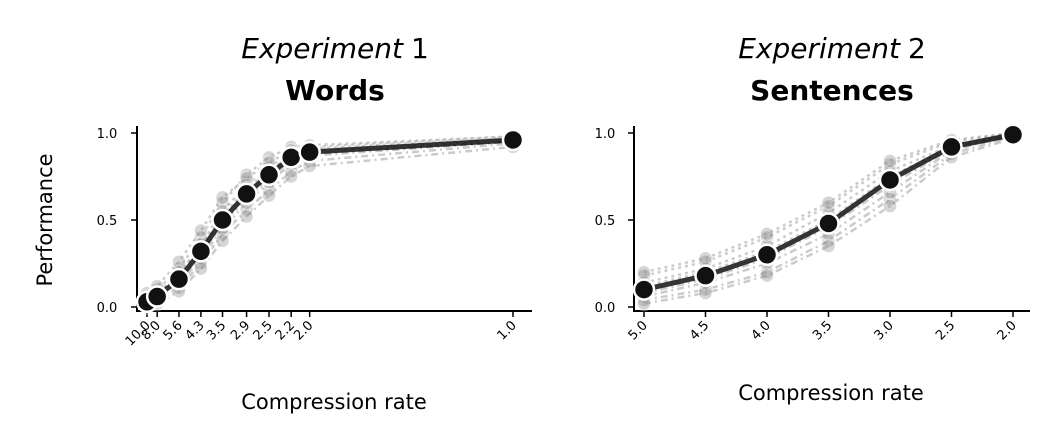  What do you see at coordinates (507, 330) in the screenshot?
I see `x-tick-label: 1.0` at bounding box center [507, 330].